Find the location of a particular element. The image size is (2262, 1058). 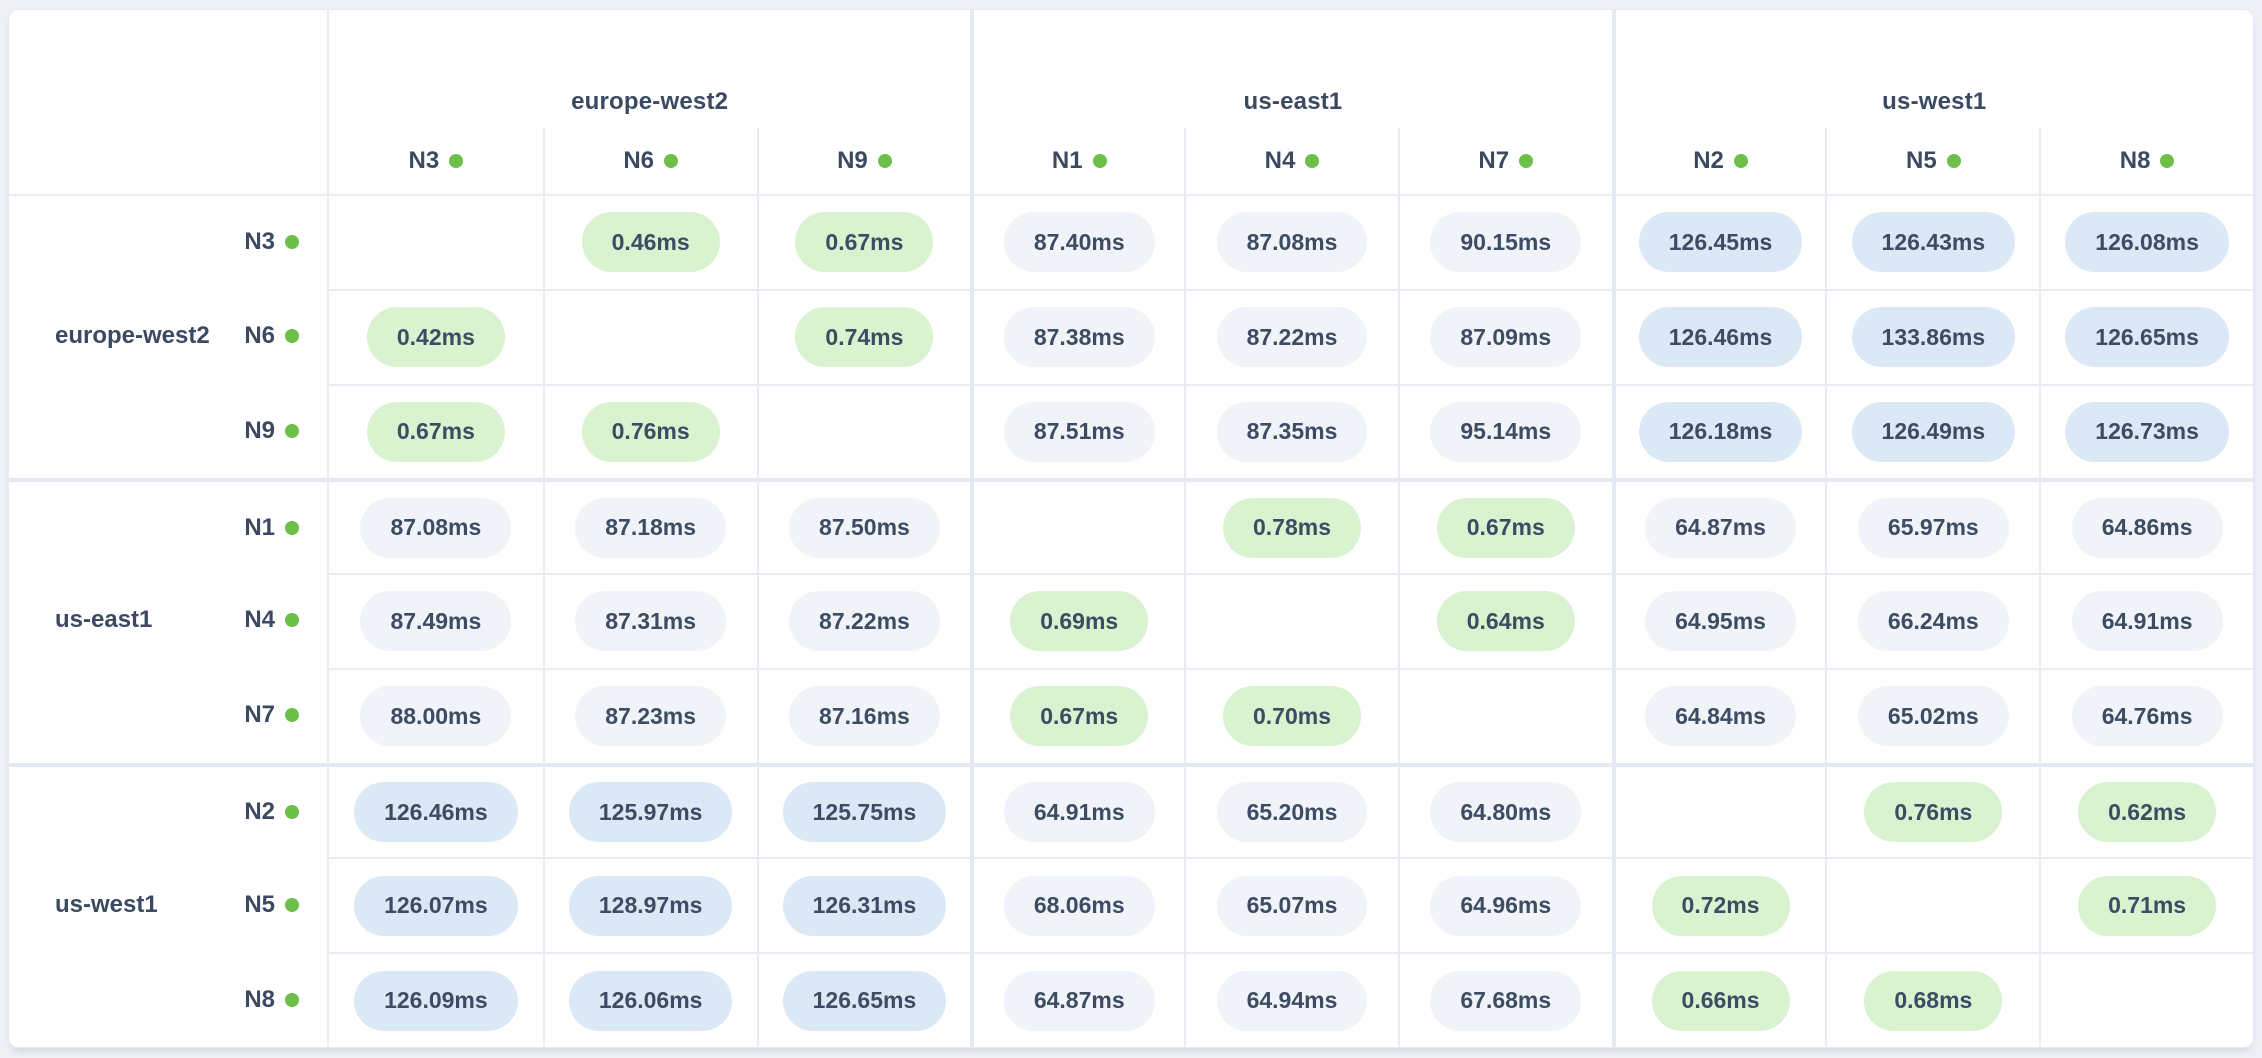

column-header-label: N4 is located at coordinates (1280, 160).